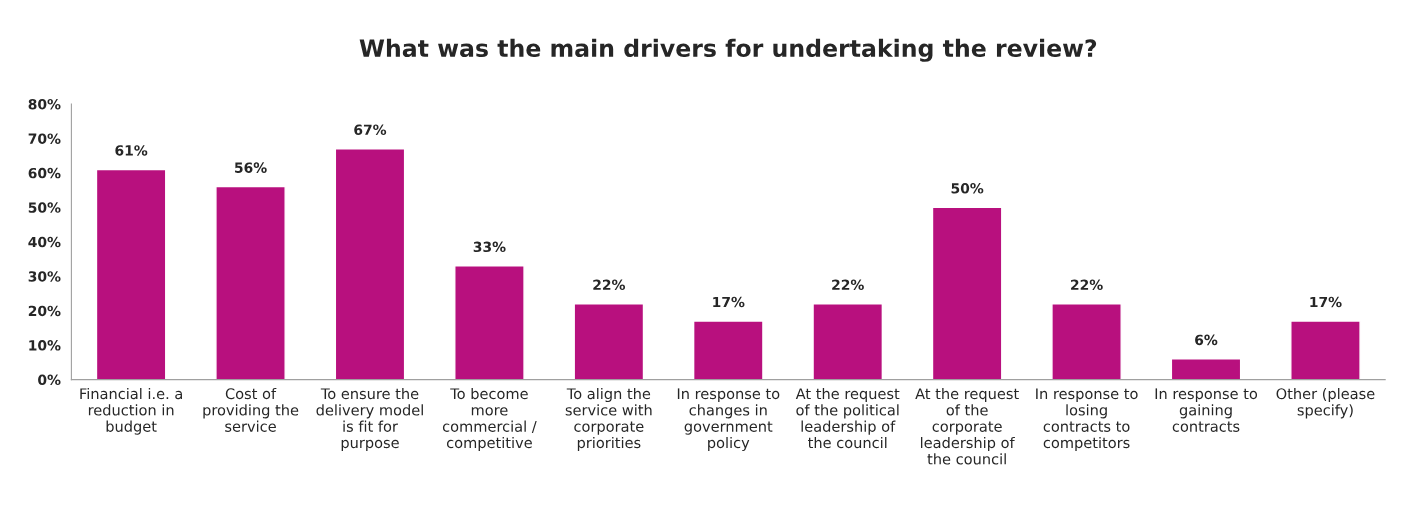 The height and width of the screenshot is (520, 1428). What do you see at coordinates (131, 411) in the screenshot?
I see `x-tick-label: Financial i.e. a reduction in budget` at bounding box center [131, 411].